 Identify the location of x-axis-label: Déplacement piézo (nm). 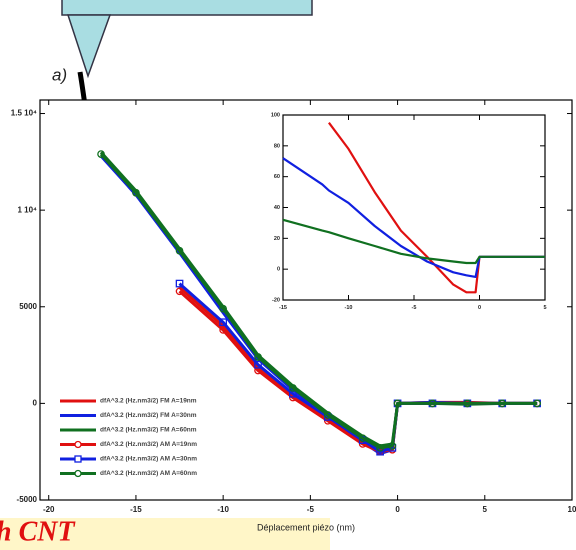
(306, 527).